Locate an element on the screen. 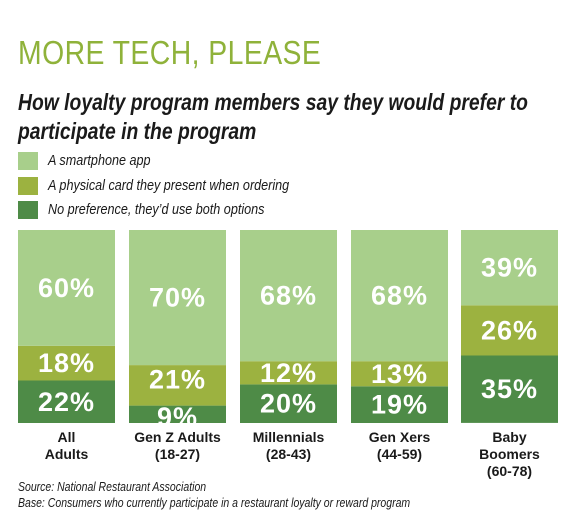 This screenshot has height=526, width=576. legend-swatch-smartphone-app is located at coordinates (28, 161).